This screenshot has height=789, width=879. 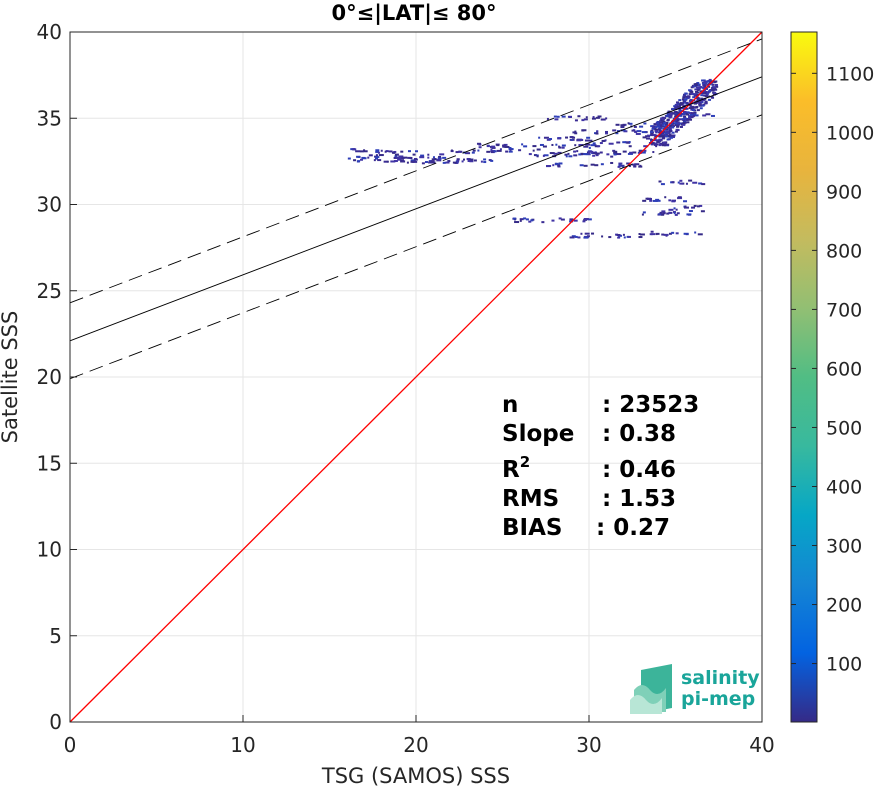 What do you see at coordinates (844, 251) in the screenshot?
I see `colorbar-tick-label: 800` at bounding box center [844, 251].